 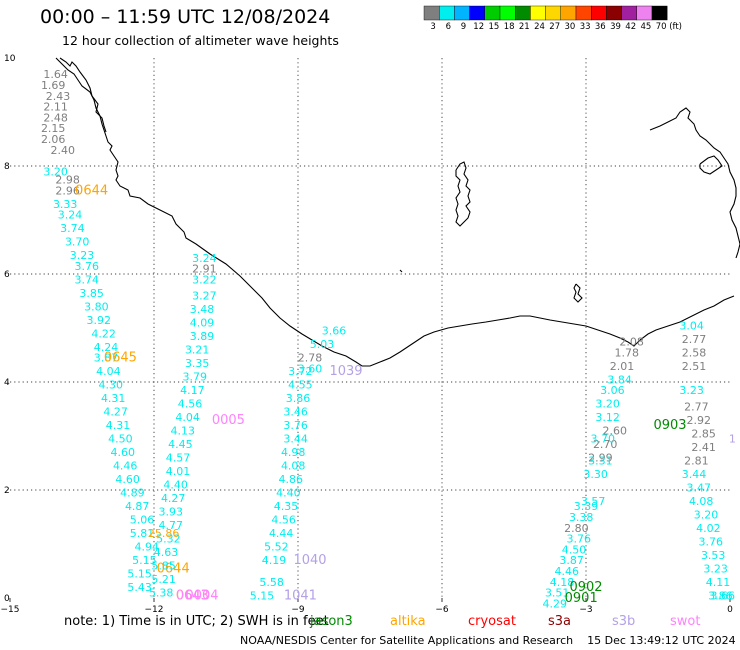 What do you see at coordinates (274, 560) in the screenshot?
I see `wave-height-label: 4.19` at bounding box center [274, 560].